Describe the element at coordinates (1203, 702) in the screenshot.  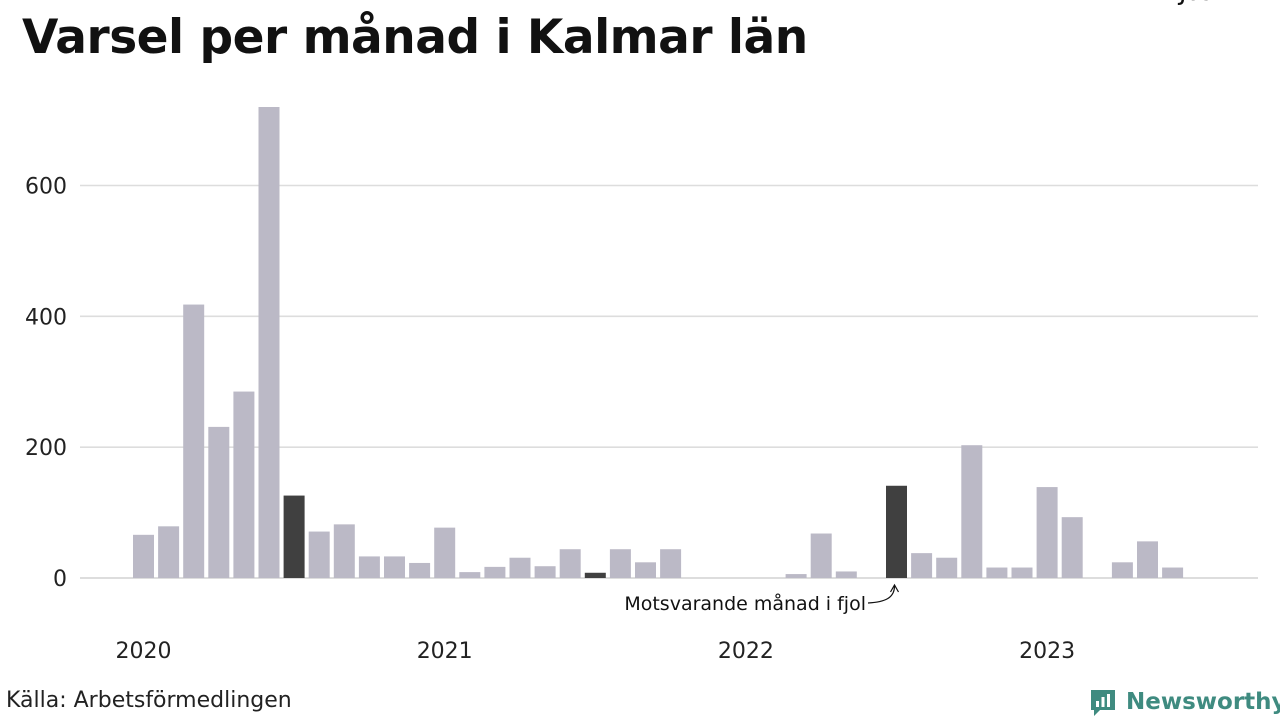
I see `brand-name: Newsworthy` at that location.